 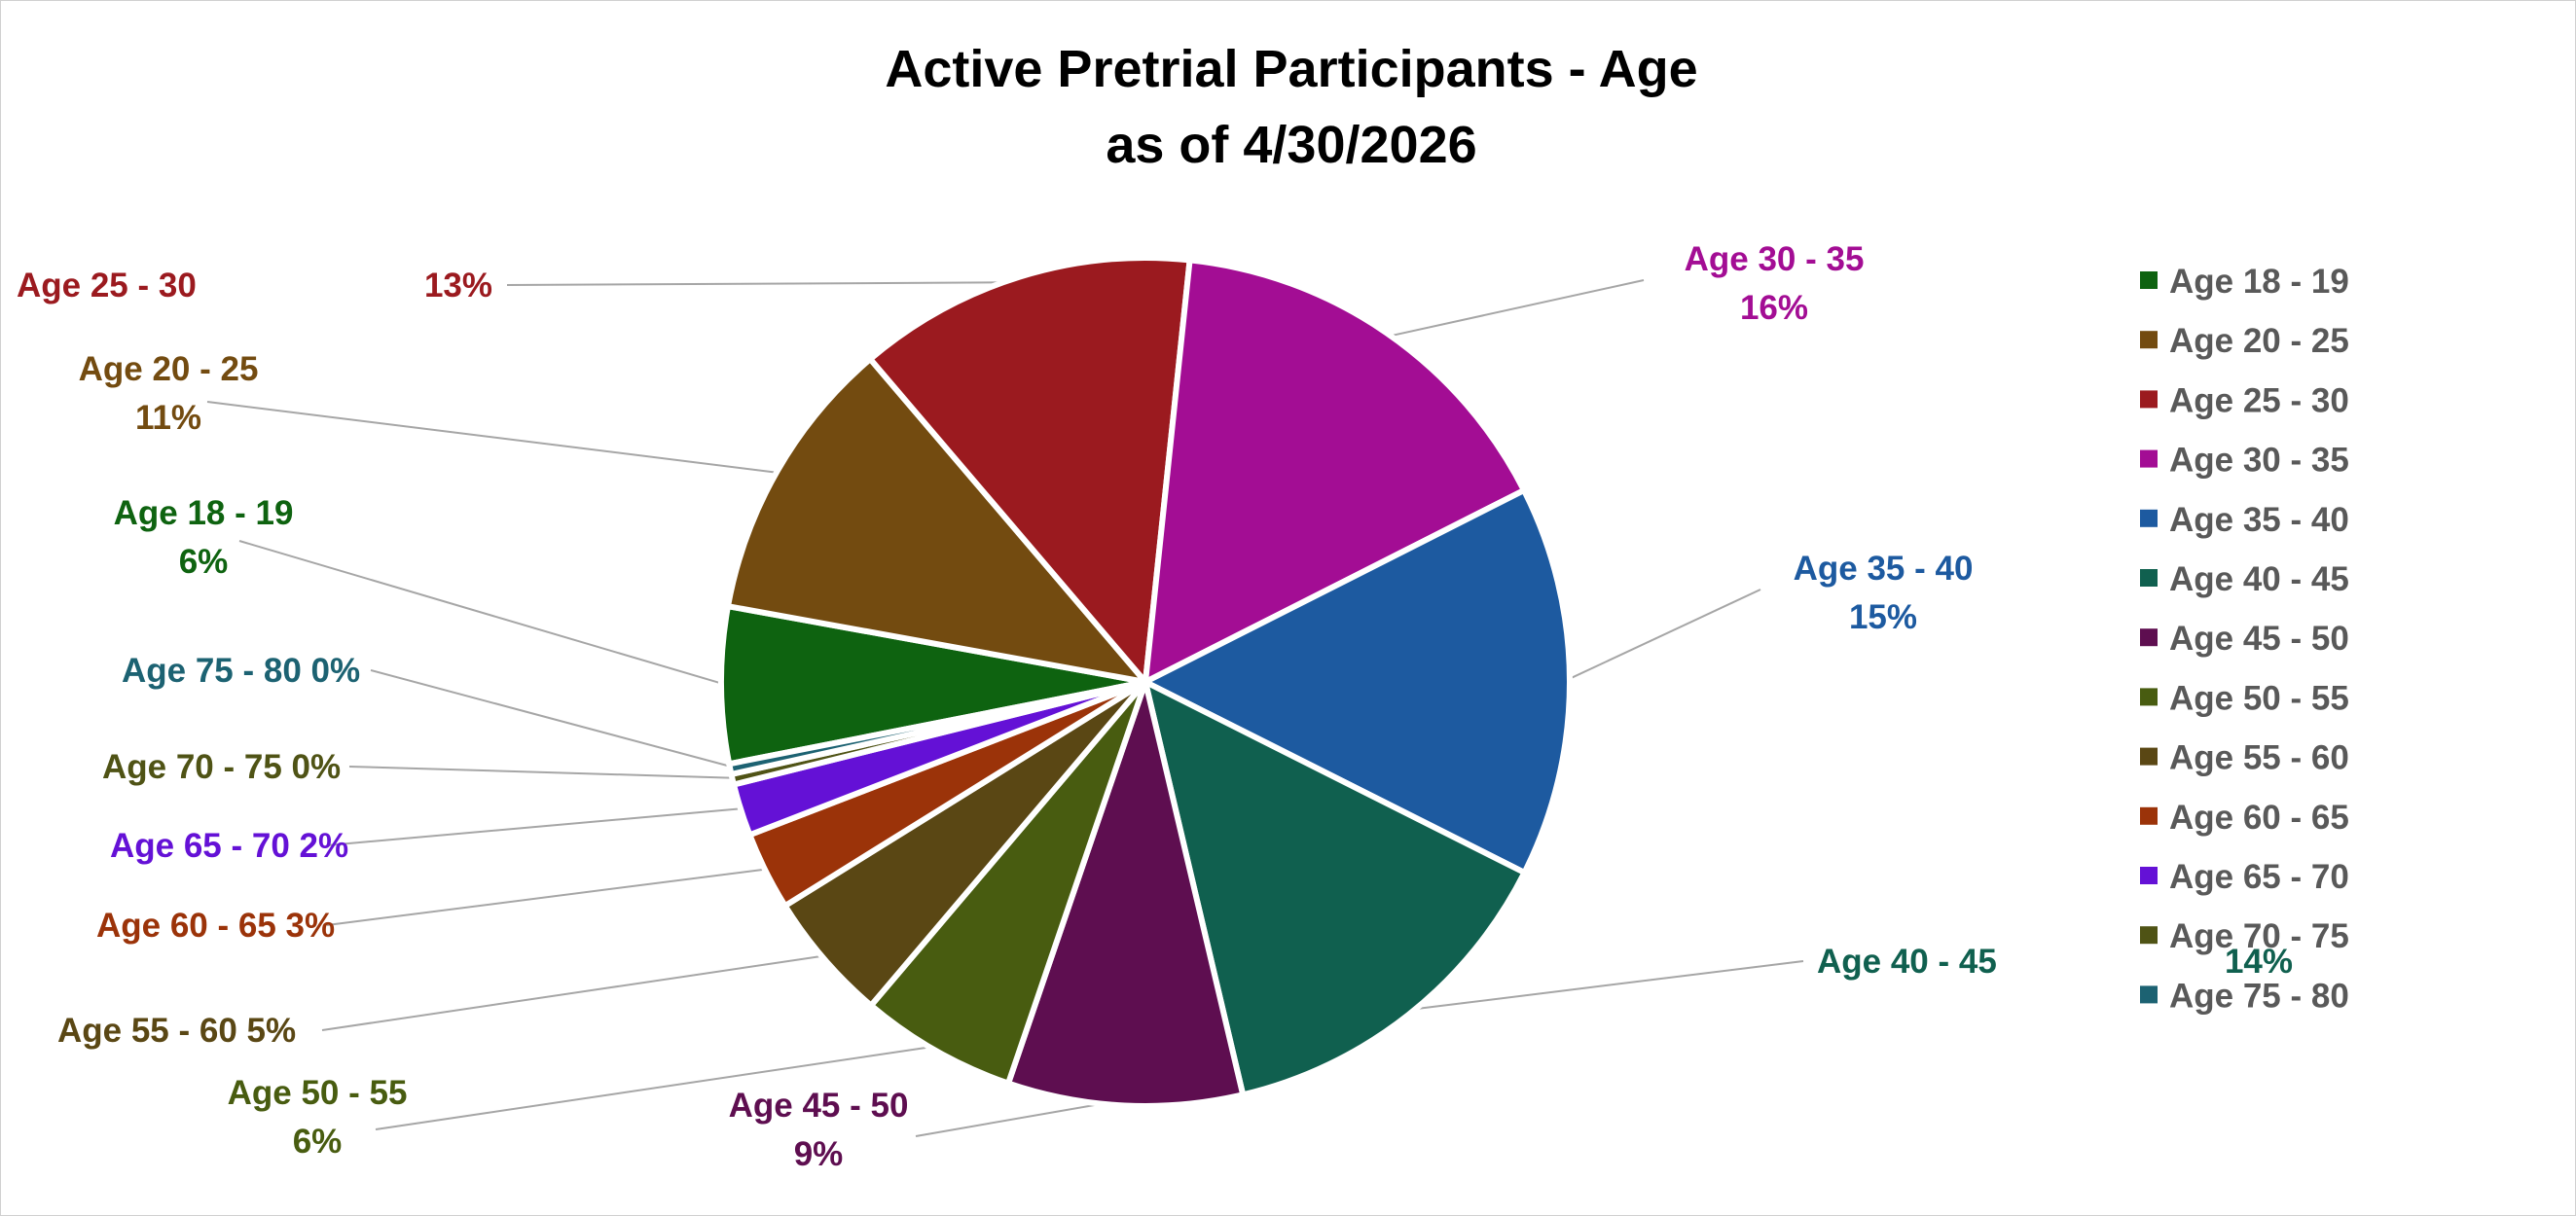 I want to click on legend-label-age-45-50: Age 45 - 50, so click(x=2259, y=639).